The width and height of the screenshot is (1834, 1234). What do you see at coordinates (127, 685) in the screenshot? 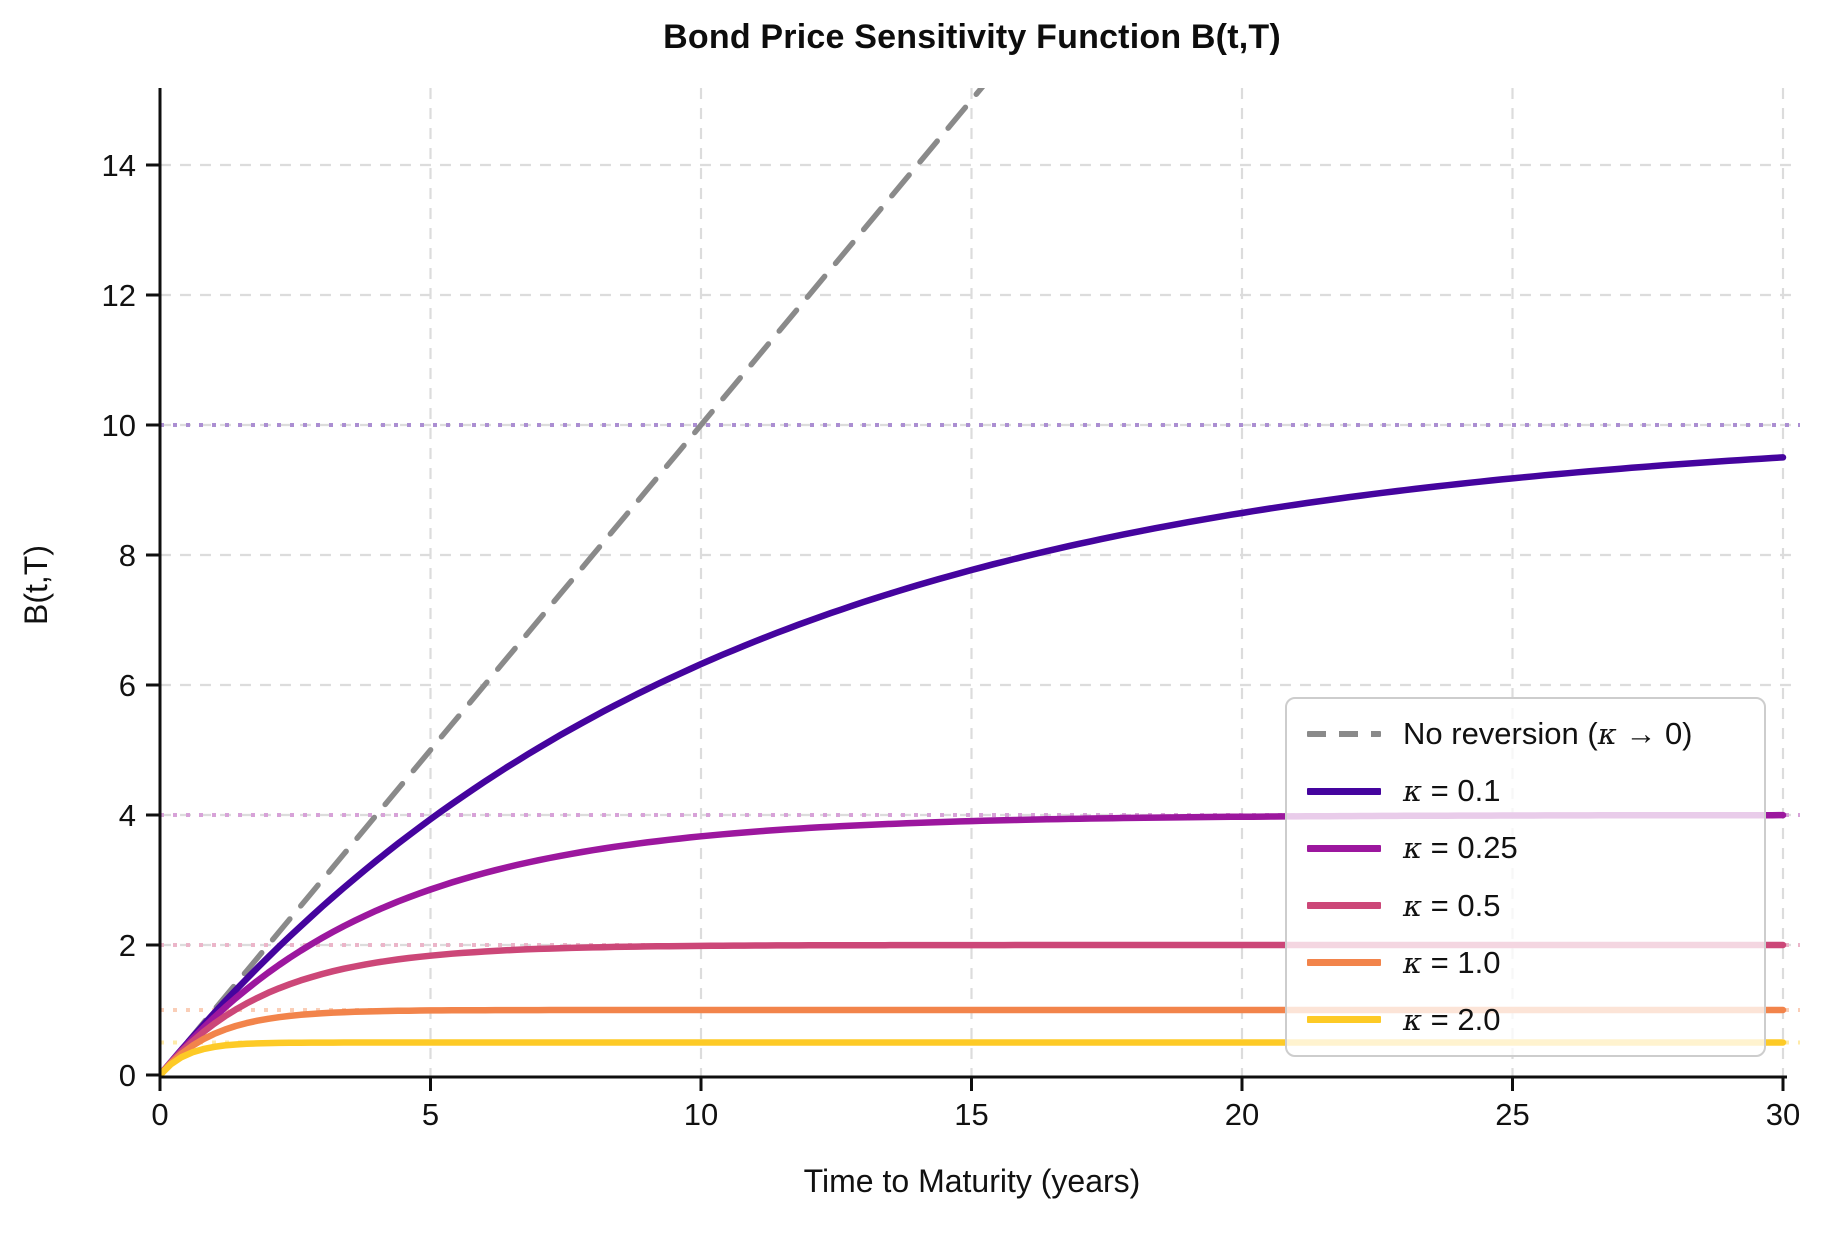
I see `y-tick-label-6: 6` at bounding box center [127, 685].